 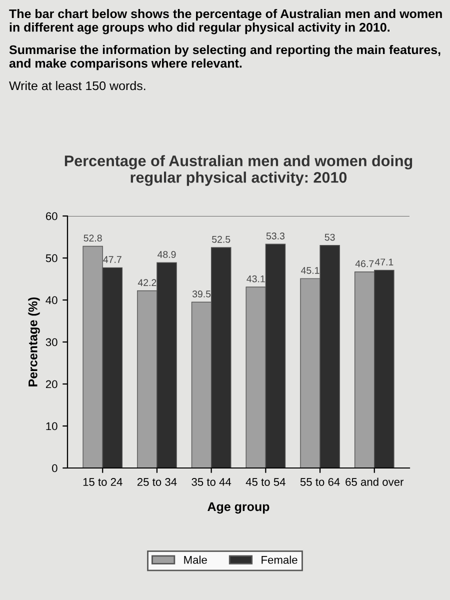 I want to click on legend-label: Female, so click(x=280, y=560).